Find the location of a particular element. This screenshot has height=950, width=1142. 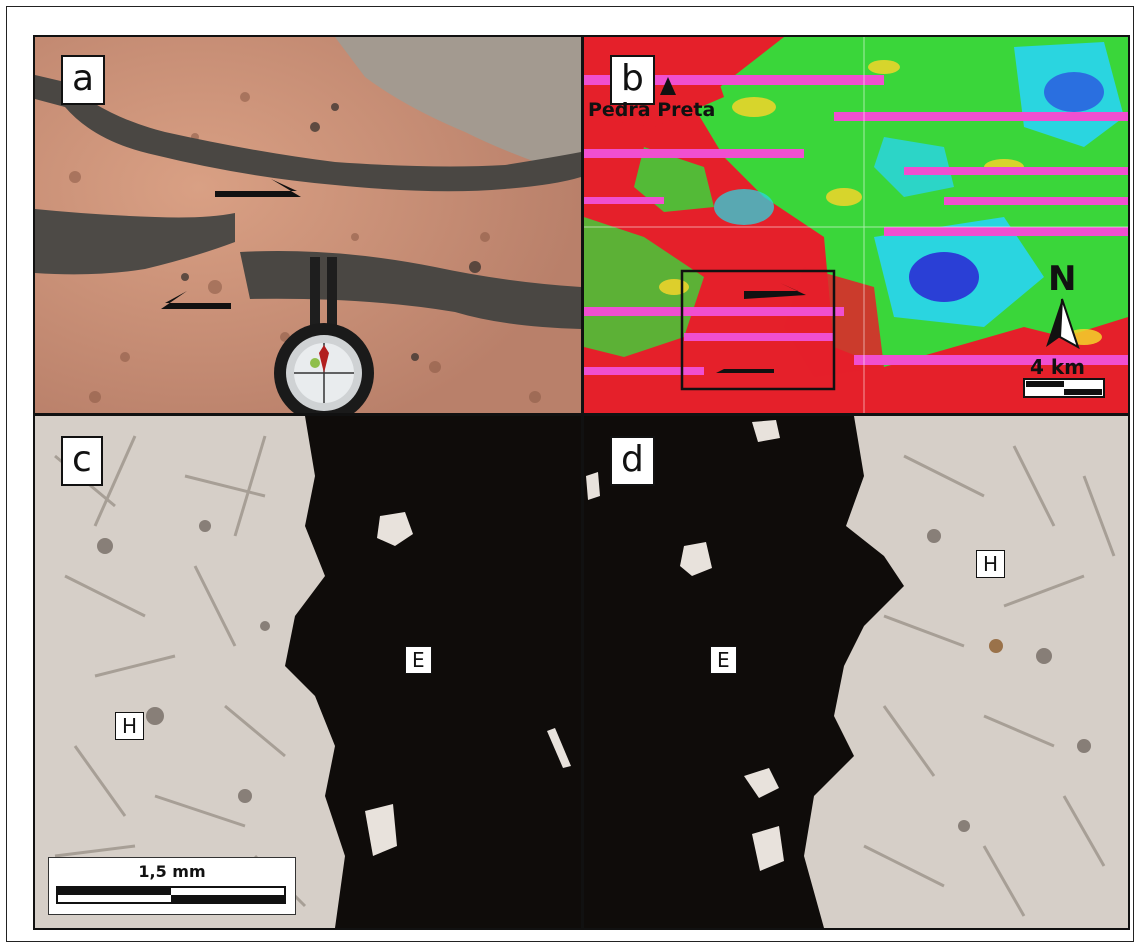

map-scale-bar is located at coordinates (1064, 388).